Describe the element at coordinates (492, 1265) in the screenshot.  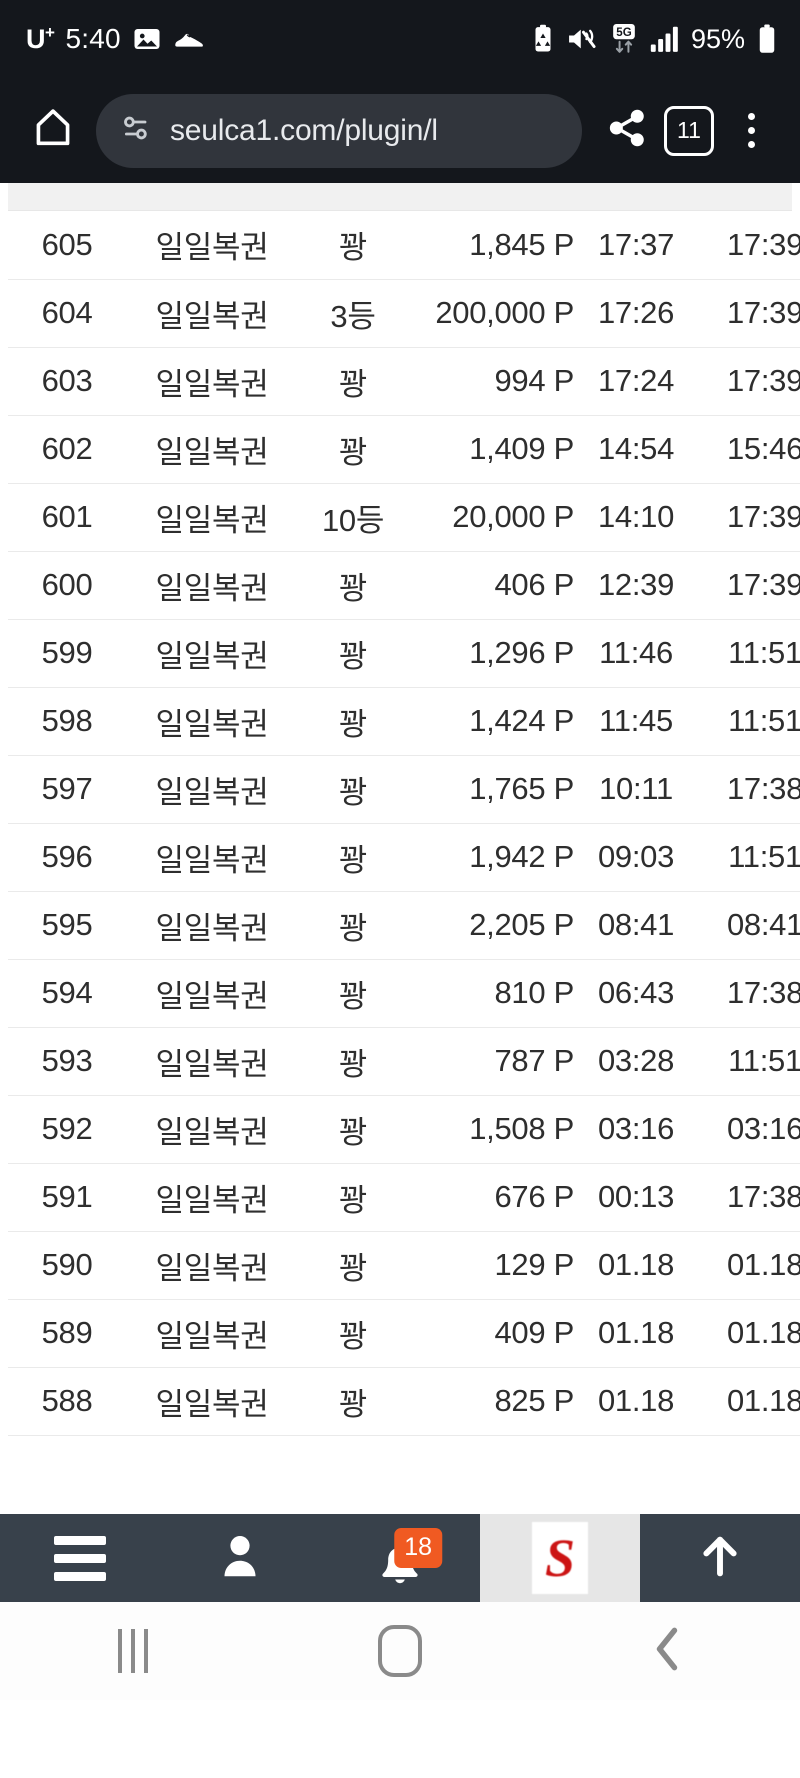
I see `cell-amount: 129 P` at that location.